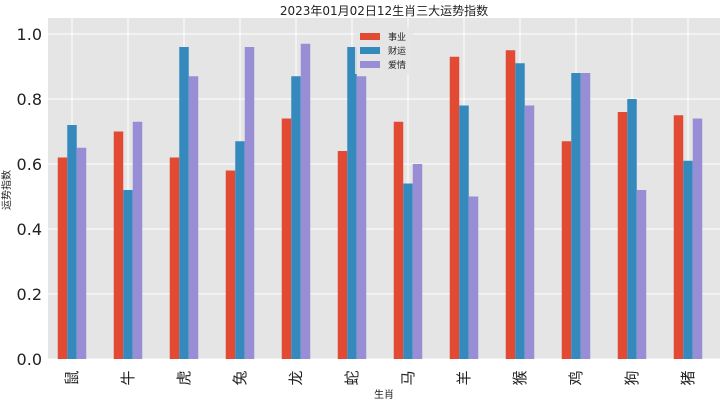 The width and height of the screenshot is (720, 405). Describe the element at coordinates (29, 99) in the screenshot. I see `y-tick-label: 0.8` at that location.